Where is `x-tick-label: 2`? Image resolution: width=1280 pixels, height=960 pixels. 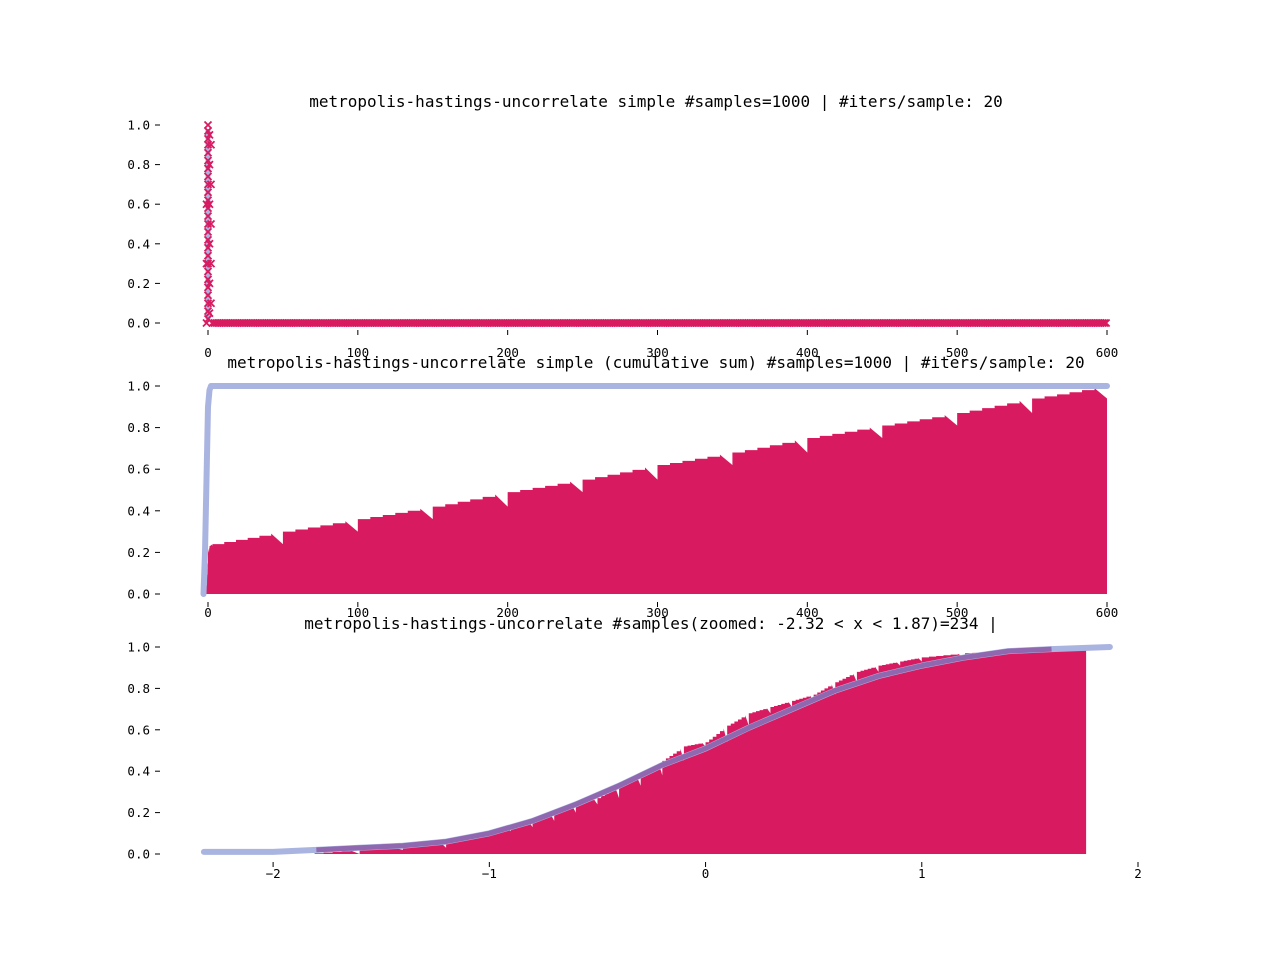 x-tick-label: 2 is located at coordinates (1138, 873).